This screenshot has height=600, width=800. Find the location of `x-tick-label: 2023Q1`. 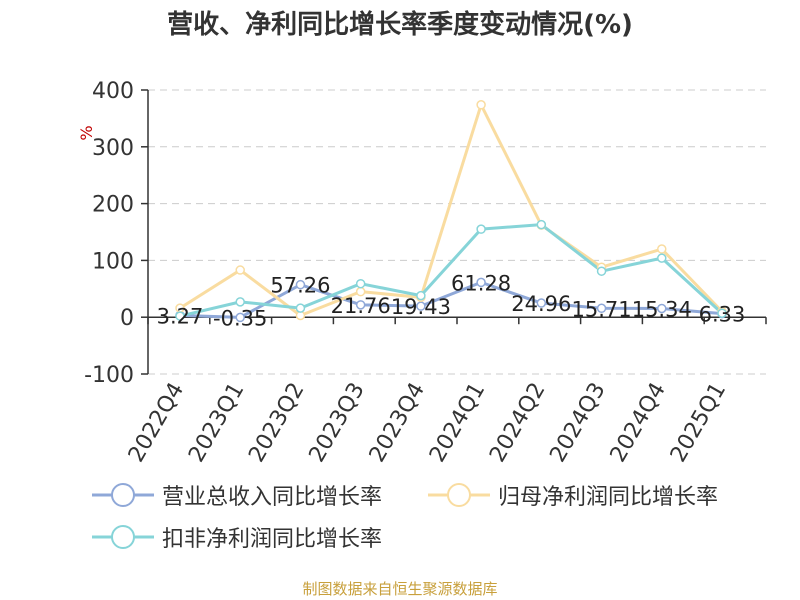

x-tick-label: 2023Q1 is located at coordinates (216, 423).